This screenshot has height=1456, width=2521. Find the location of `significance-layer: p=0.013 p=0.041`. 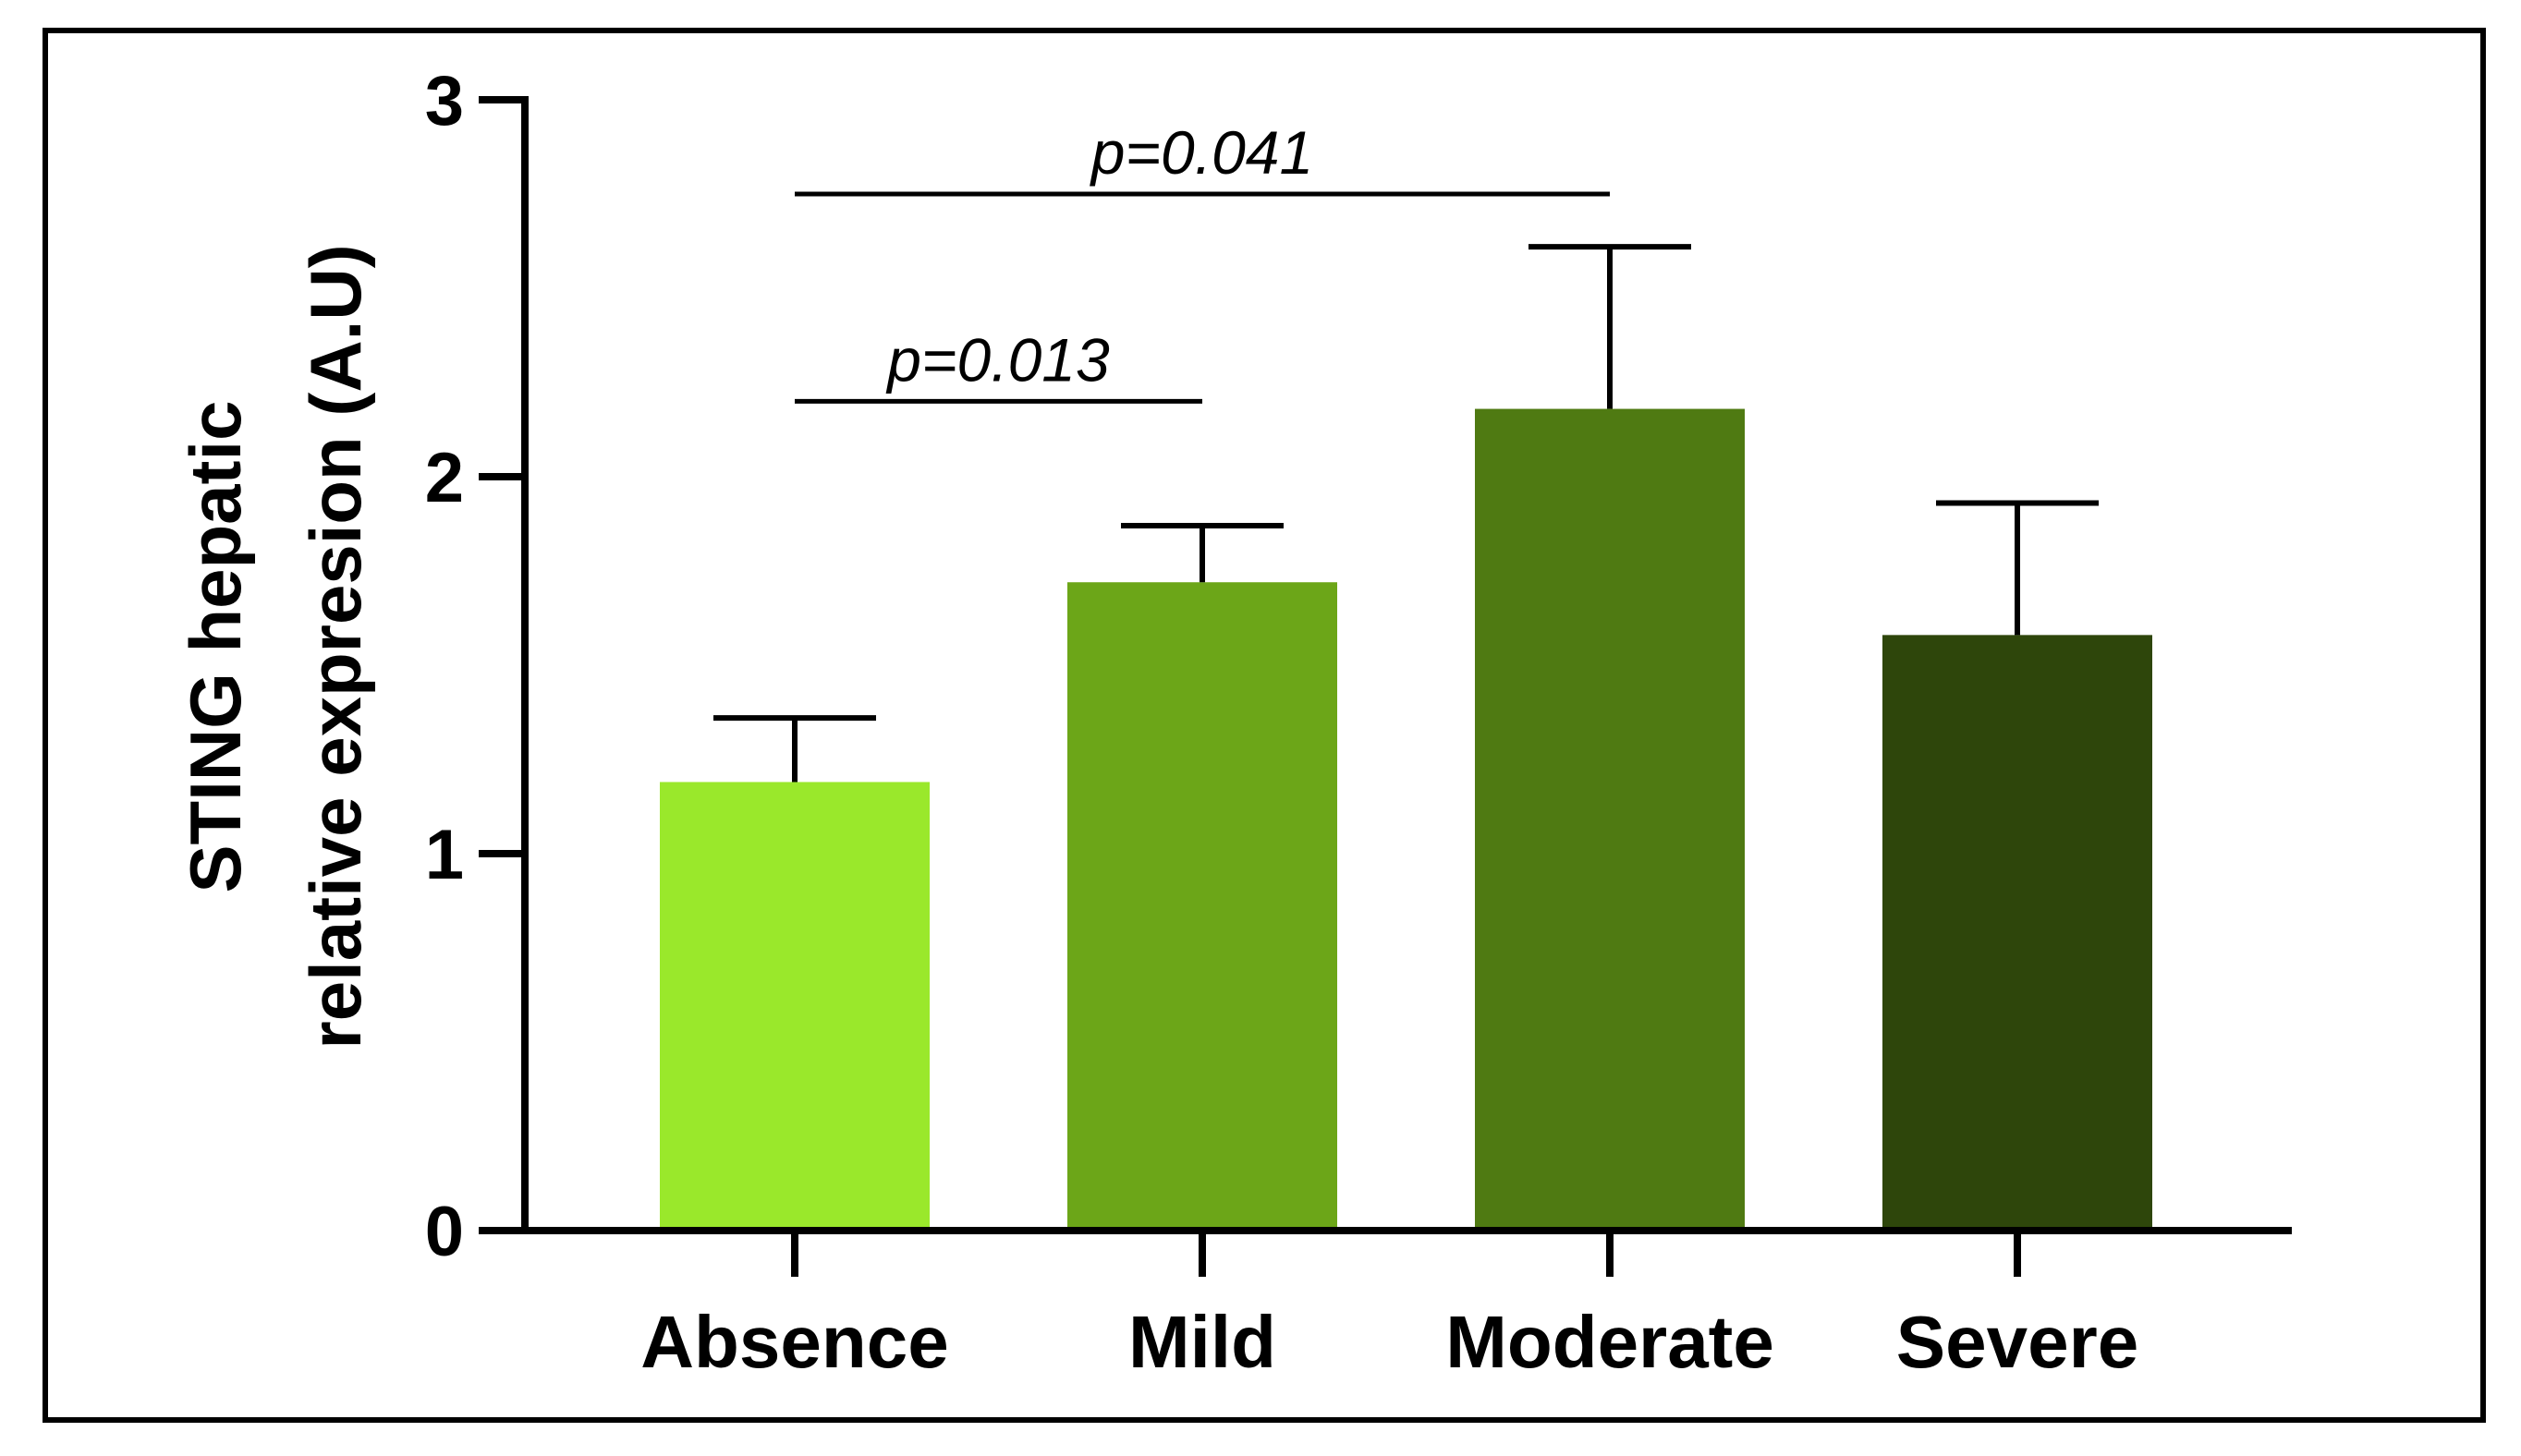

significance-layer: p=0.013 p=0.041 is located at coordinates (1202, 261).